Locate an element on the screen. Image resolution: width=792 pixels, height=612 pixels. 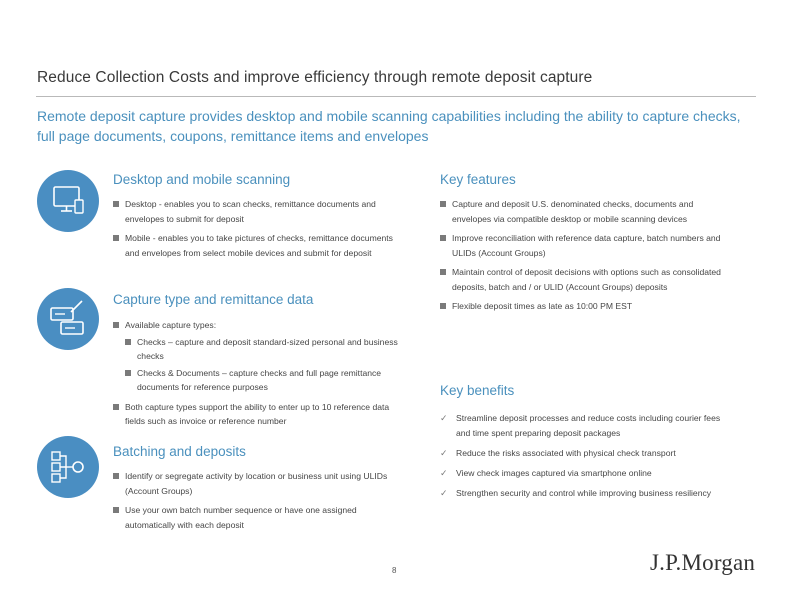
capture-types-intro: Available capture types: is located at coordinates (171, 325).